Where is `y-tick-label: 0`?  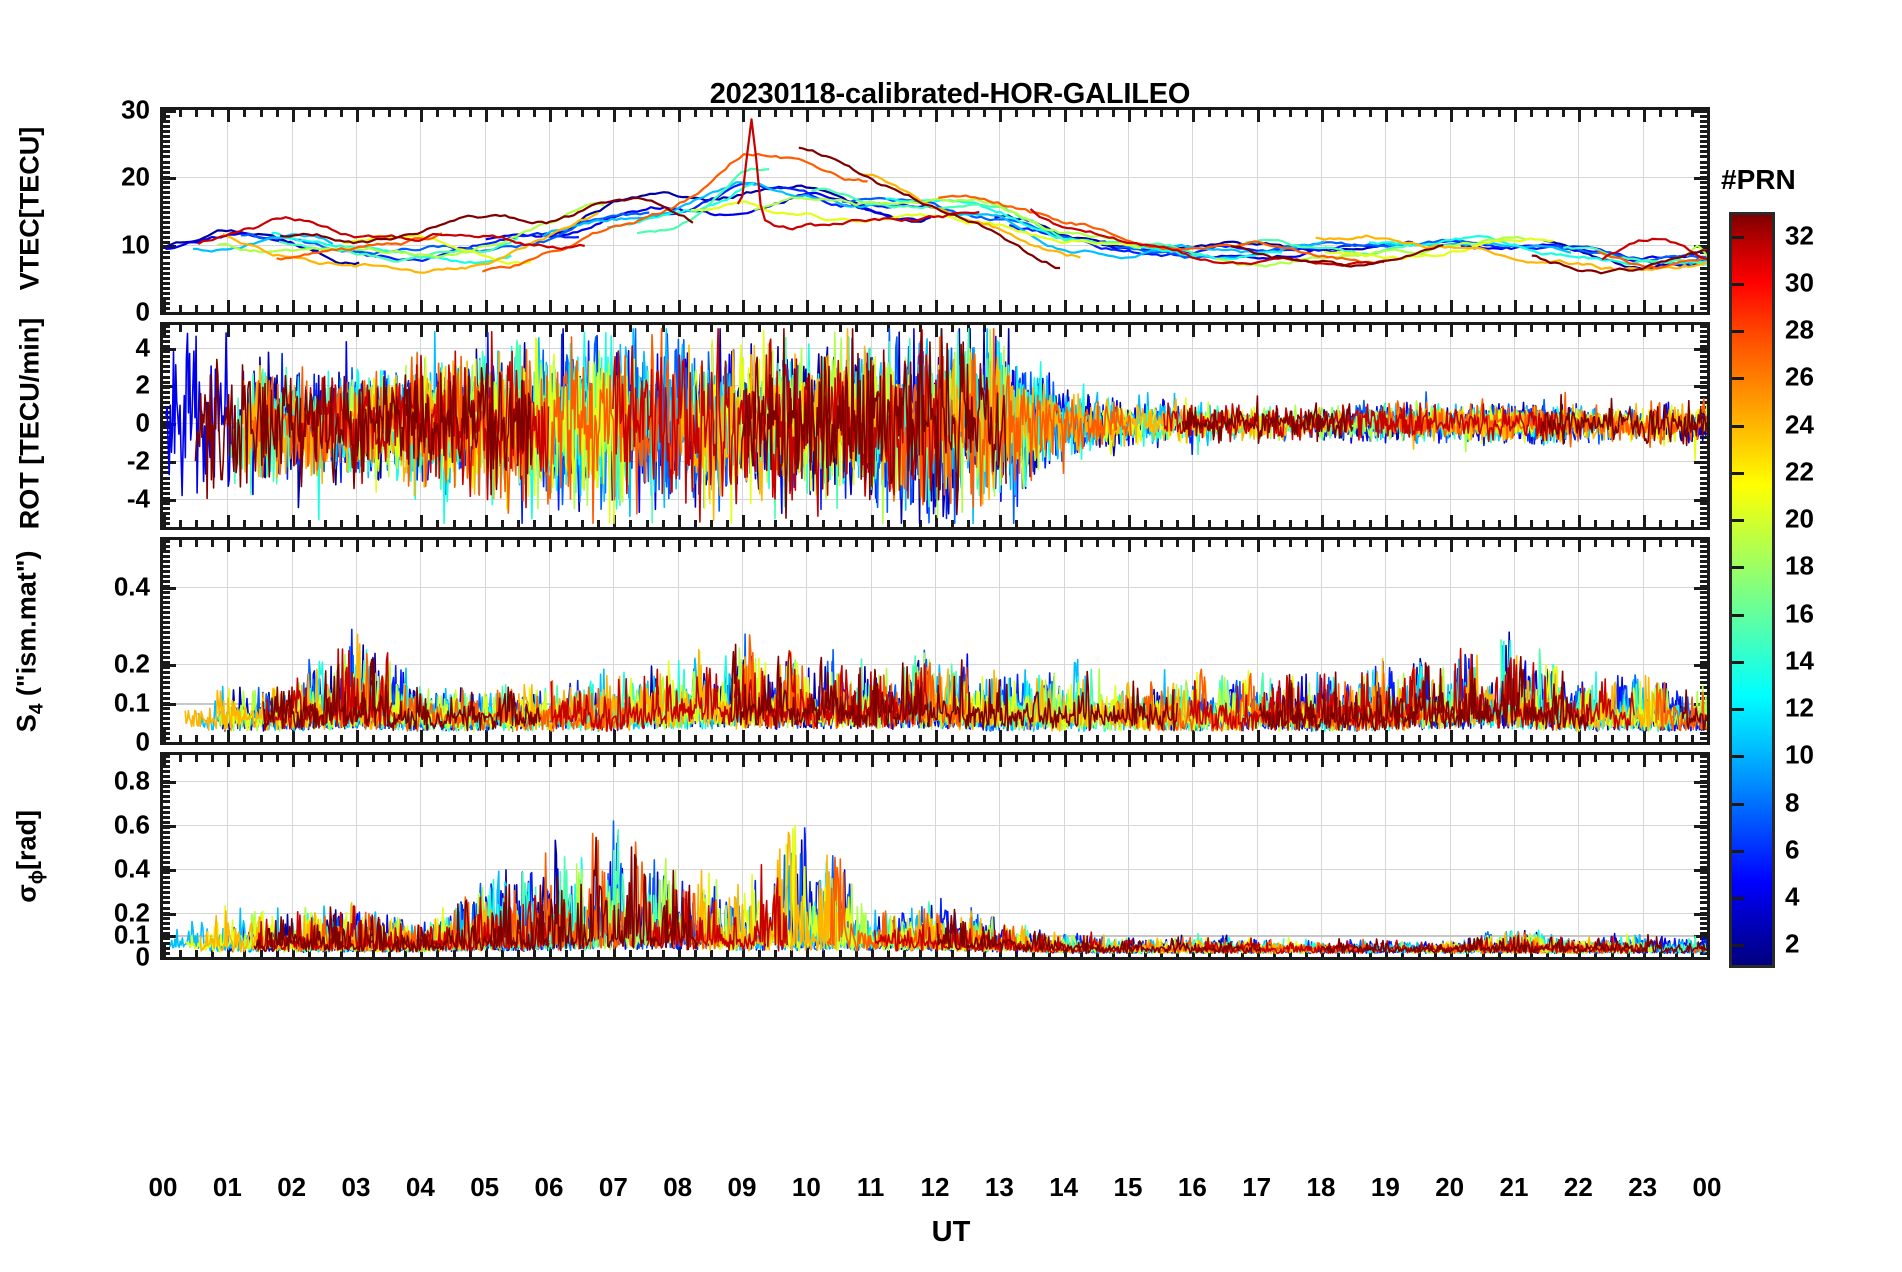 y-tick-label: 0 is located at coordinates (142, 311).